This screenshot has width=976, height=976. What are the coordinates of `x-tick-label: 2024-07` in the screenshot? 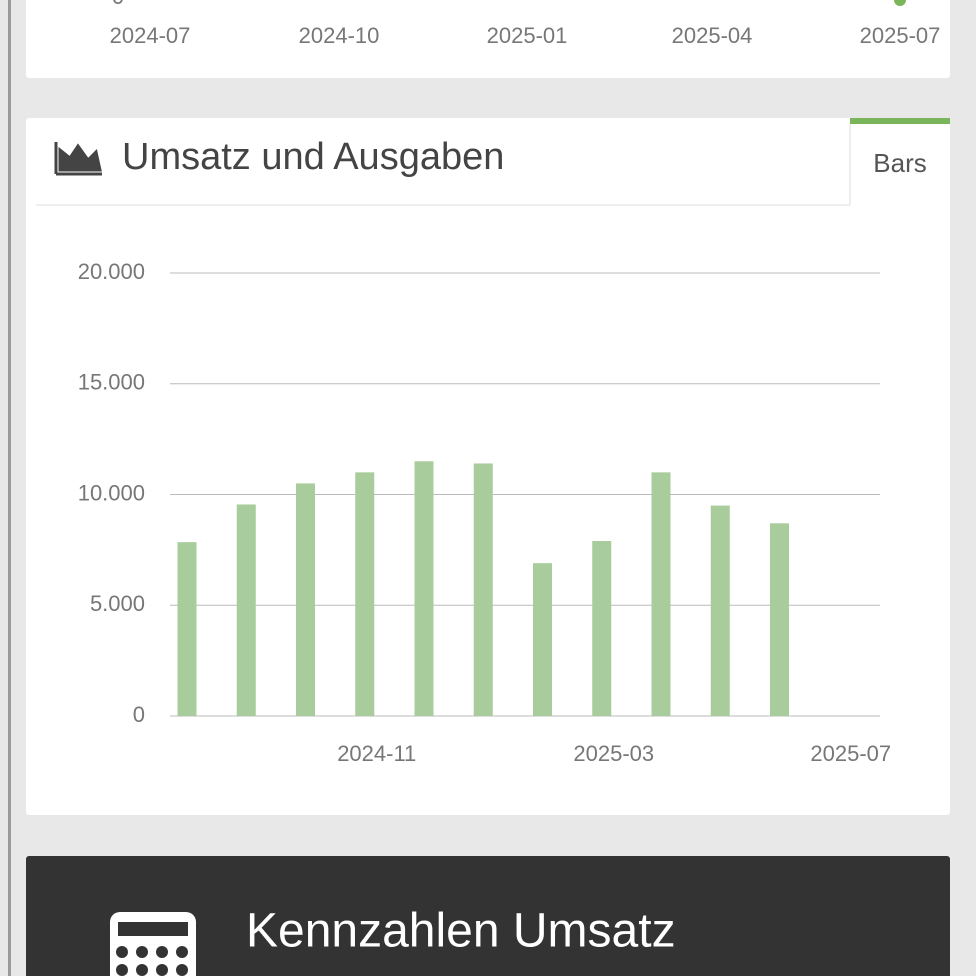 It's located at (150, 35).